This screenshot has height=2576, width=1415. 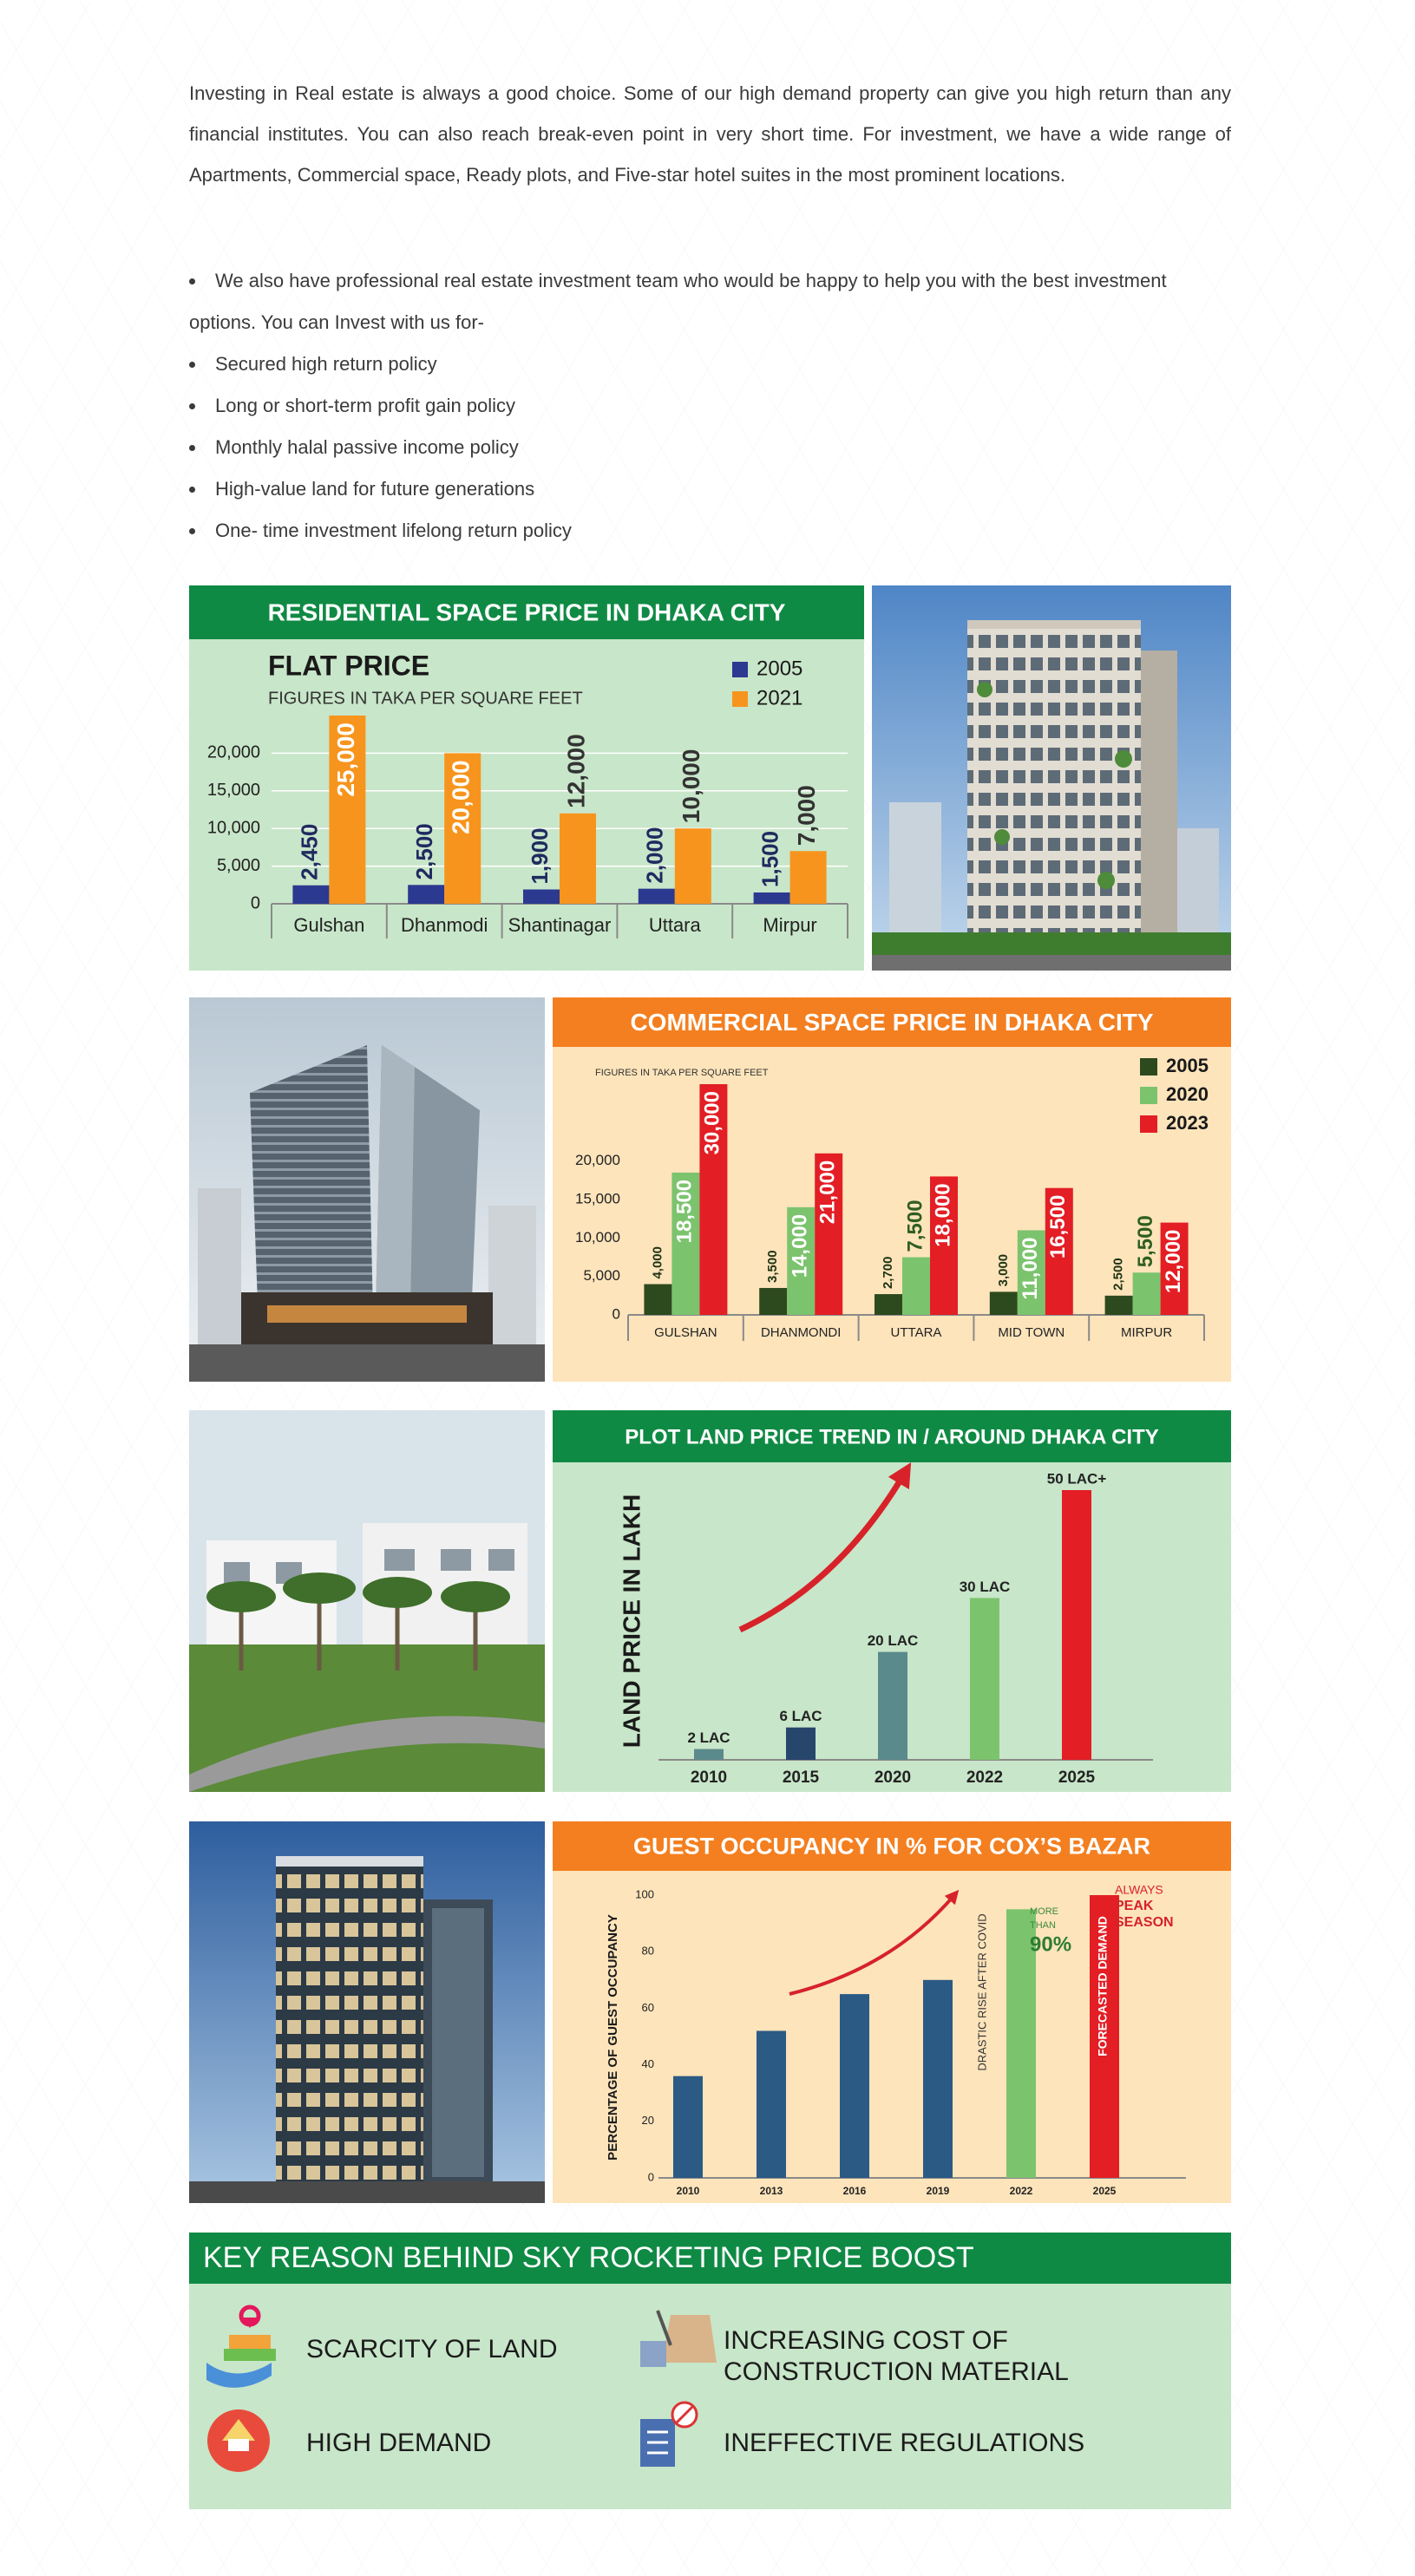 What do you see at coordinates (1173, 1261) in the screenshot?
I see `value-label: 12,000` at bounding box center [1173, 1261].